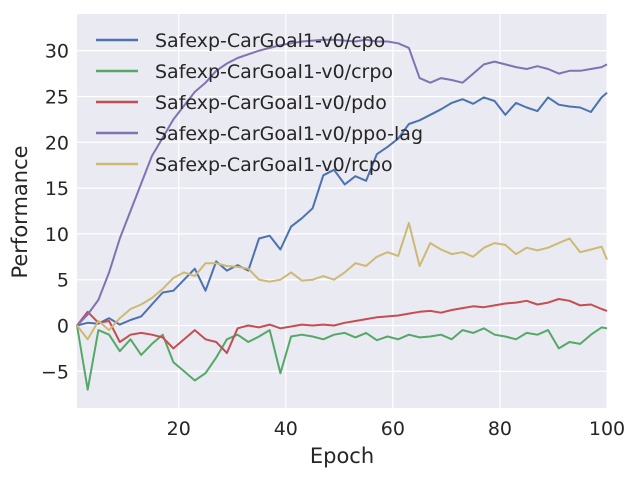 The image size is (640, 480). Describe the element at coordinates (342, 456) in the screenshot. I see `x-axis-label: Epoch` at that location.